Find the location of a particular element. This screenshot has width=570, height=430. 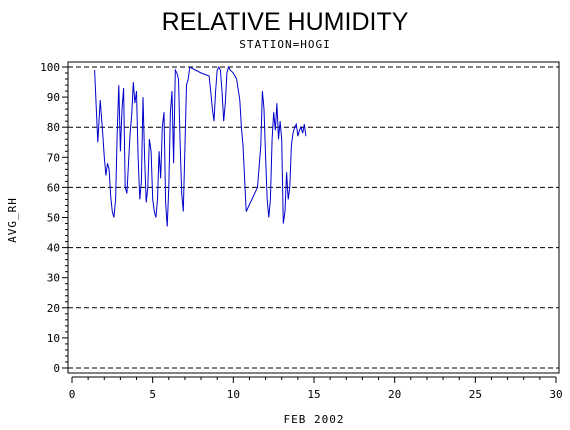

y-tick-label: 20 is located at coordinates (53, 308).